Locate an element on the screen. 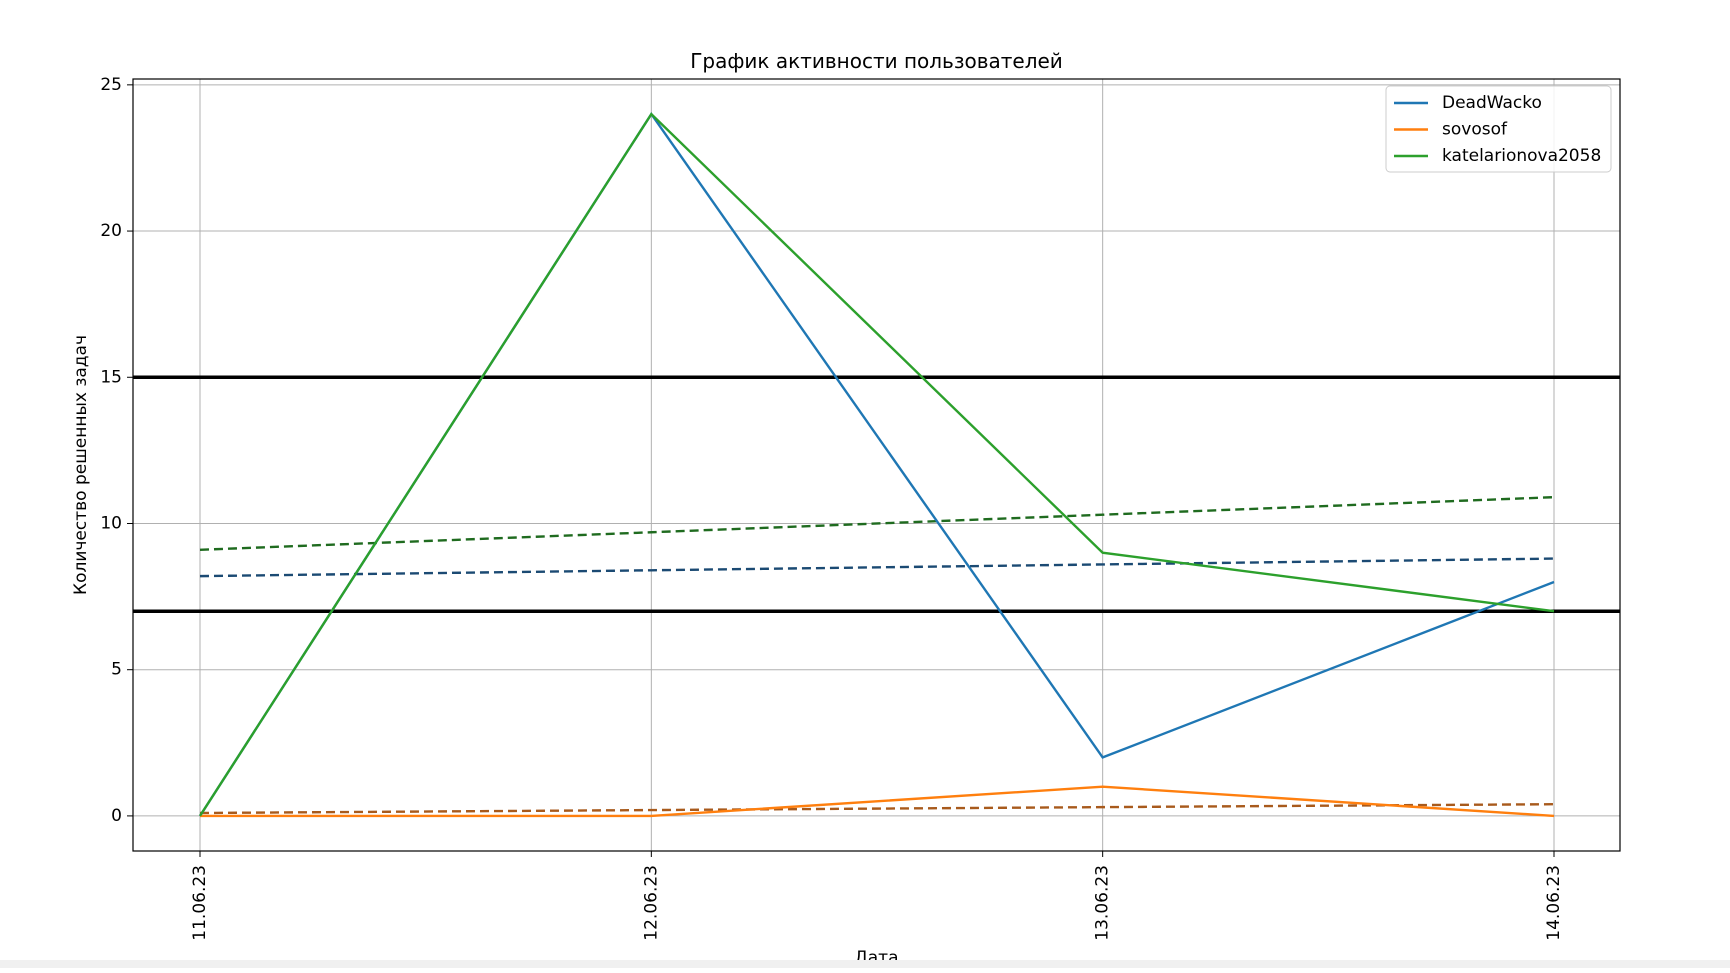 The image size is (1730, 973). legend: DeadWacko sovosof katelarionova2058 is located at coordinates (1498, 129).